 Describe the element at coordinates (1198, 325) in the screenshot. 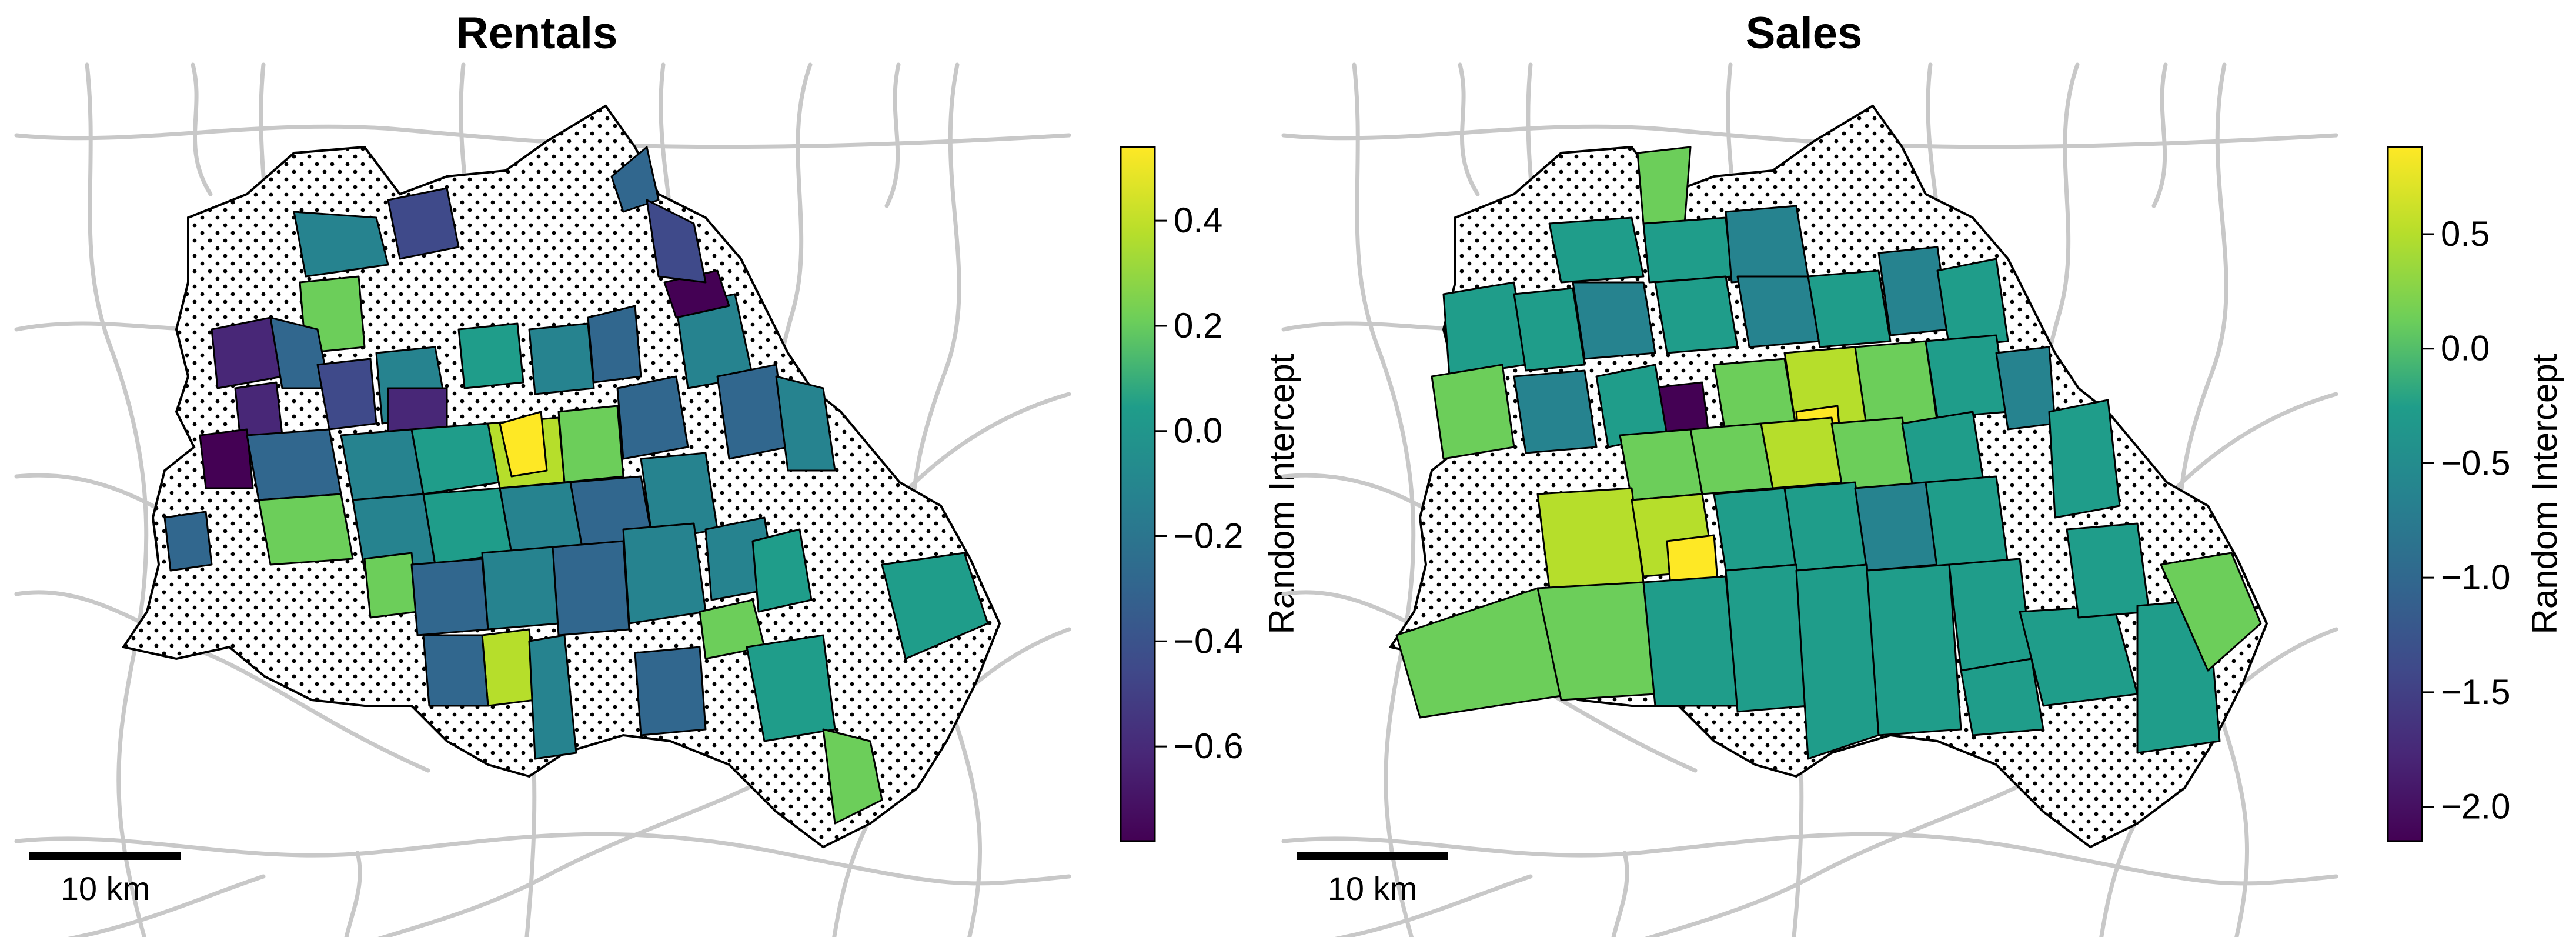

I see `rentals-colorbar-tick-label: 0.2` at that location.